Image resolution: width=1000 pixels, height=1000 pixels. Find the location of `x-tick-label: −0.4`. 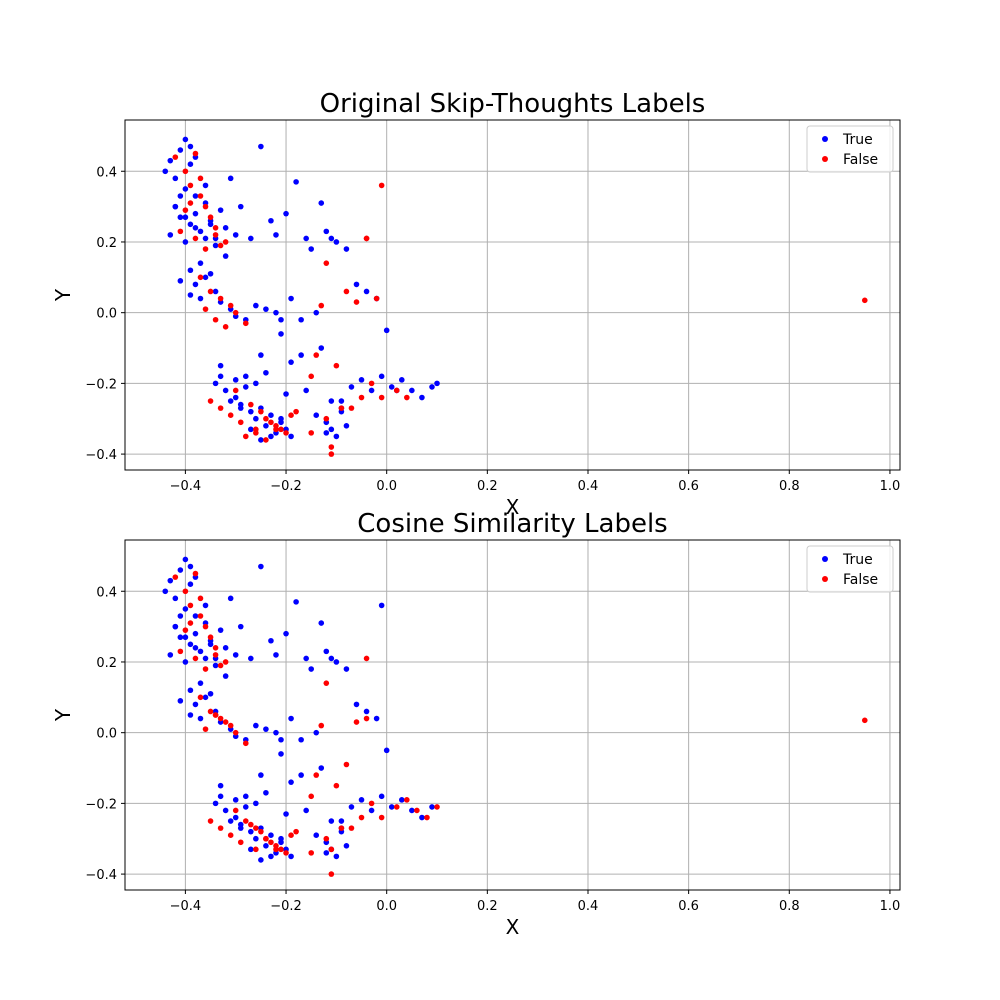

x-tick-label: −0.4 is located at coordinates (186, 486).